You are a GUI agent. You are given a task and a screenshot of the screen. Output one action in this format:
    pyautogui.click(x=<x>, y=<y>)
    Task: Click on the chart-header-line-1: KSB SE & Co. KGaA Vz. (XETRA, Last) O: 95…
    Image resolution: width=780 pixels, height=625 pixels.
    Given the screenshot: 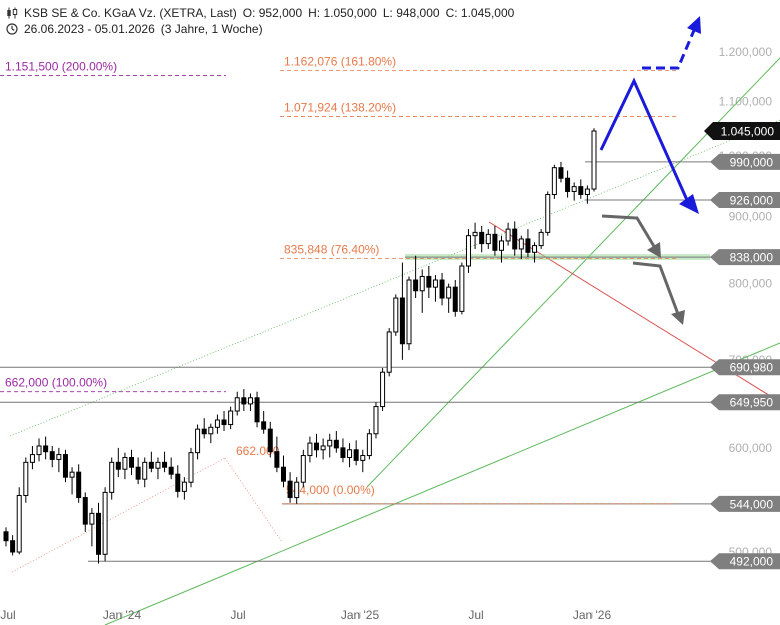 What is the action you would take?
    pyautogui.click(x=260, y=12)
    